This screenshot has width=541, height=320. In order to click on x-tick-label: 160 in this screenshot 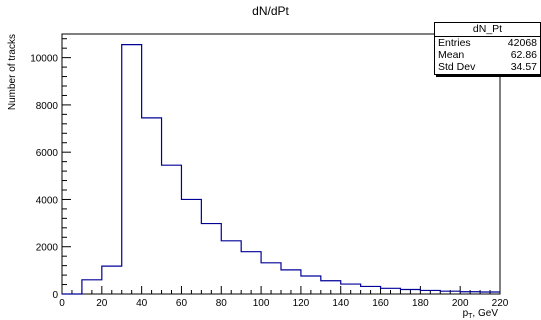, I will do `click(380, 303)`.